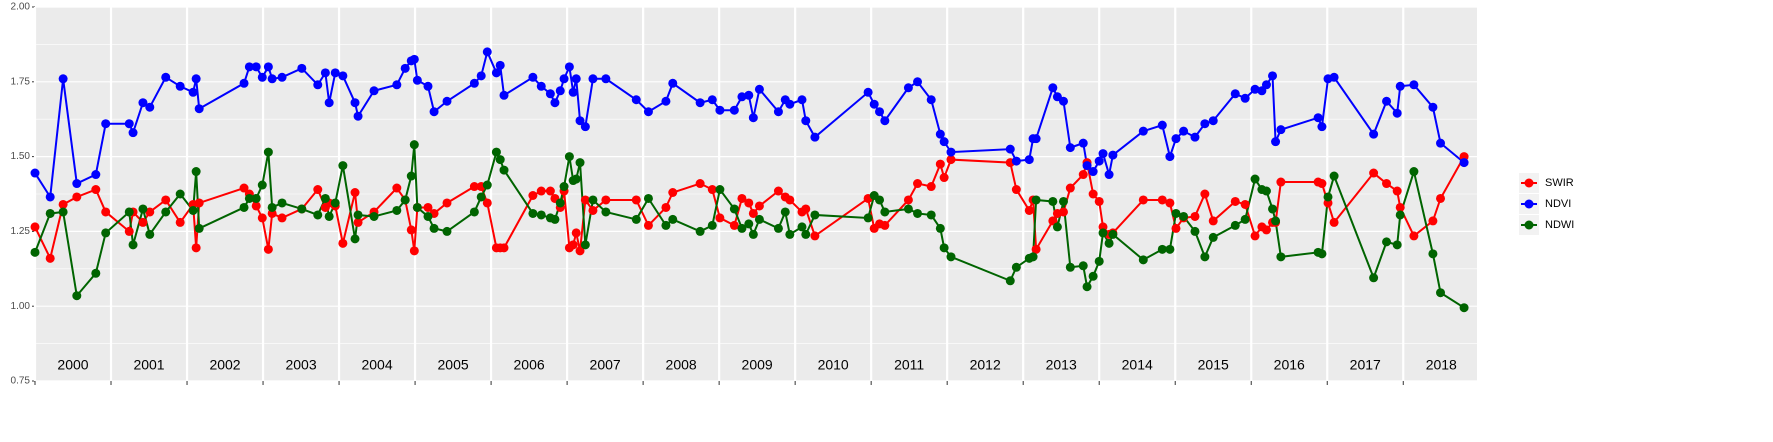 This screenshot has height=442, width=1773. Describe the element at coordinates (1289, 365) in the screenshot. I see `year-label: 2016` at that location.